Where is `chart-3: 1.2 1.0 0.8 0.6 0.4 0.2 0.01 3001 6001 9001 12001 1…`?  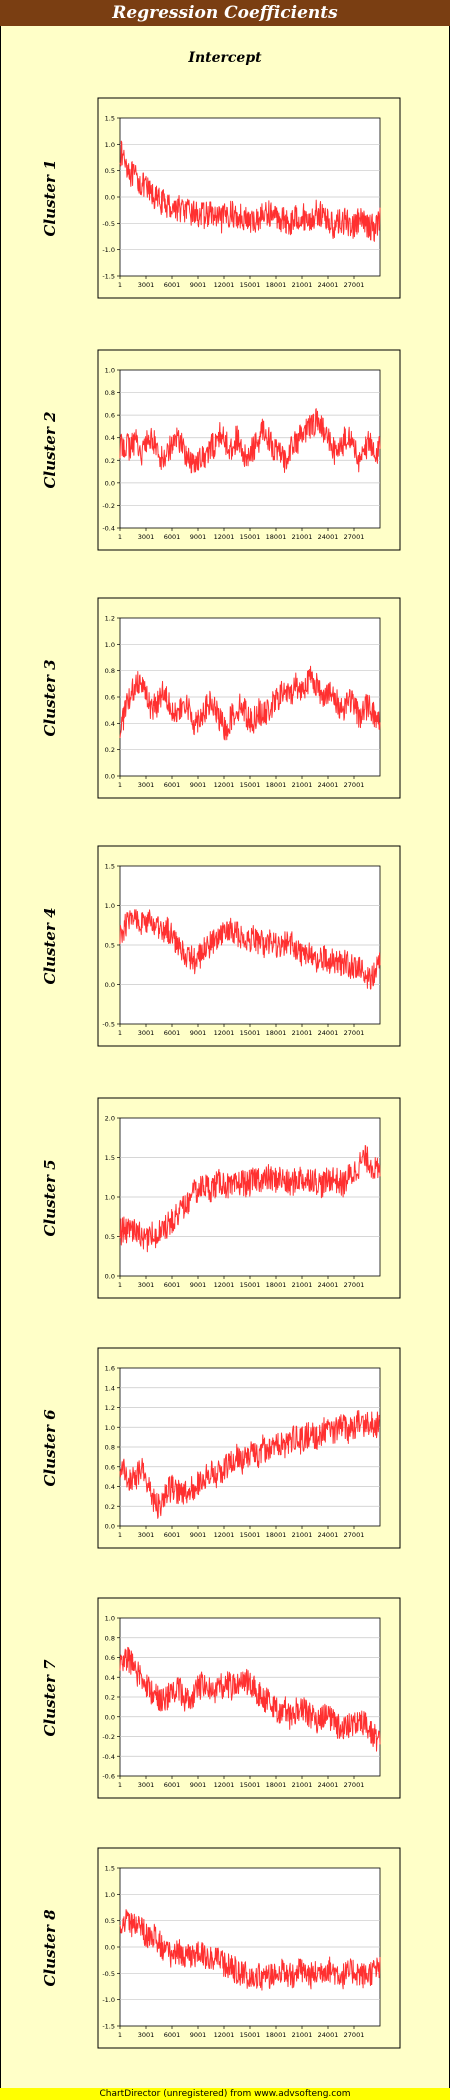
chart-3: 1.2 1.0 0.8 0.6 0.4 0.2 0.01 3001 6001 9001 12001 1… is located at coordinates (249, 698).